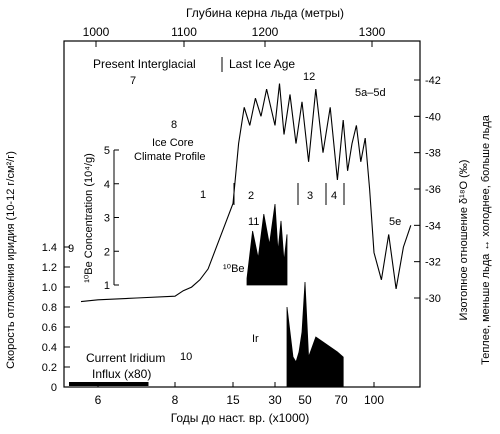 The height and width of the screenshot is (434, 500). What do you see at coordinates (255, 339) in the screenshot?
I see `ir-series-label: Ir` at bounding box center [255, 339].